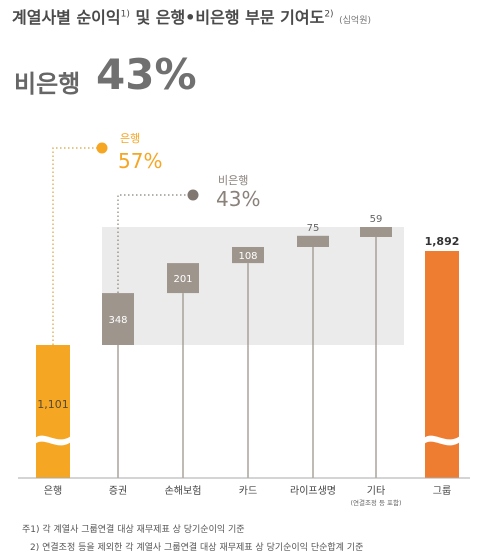 The image size is (480, 560). I want to click on category-label-2: 손해보험, so click(183, 490).